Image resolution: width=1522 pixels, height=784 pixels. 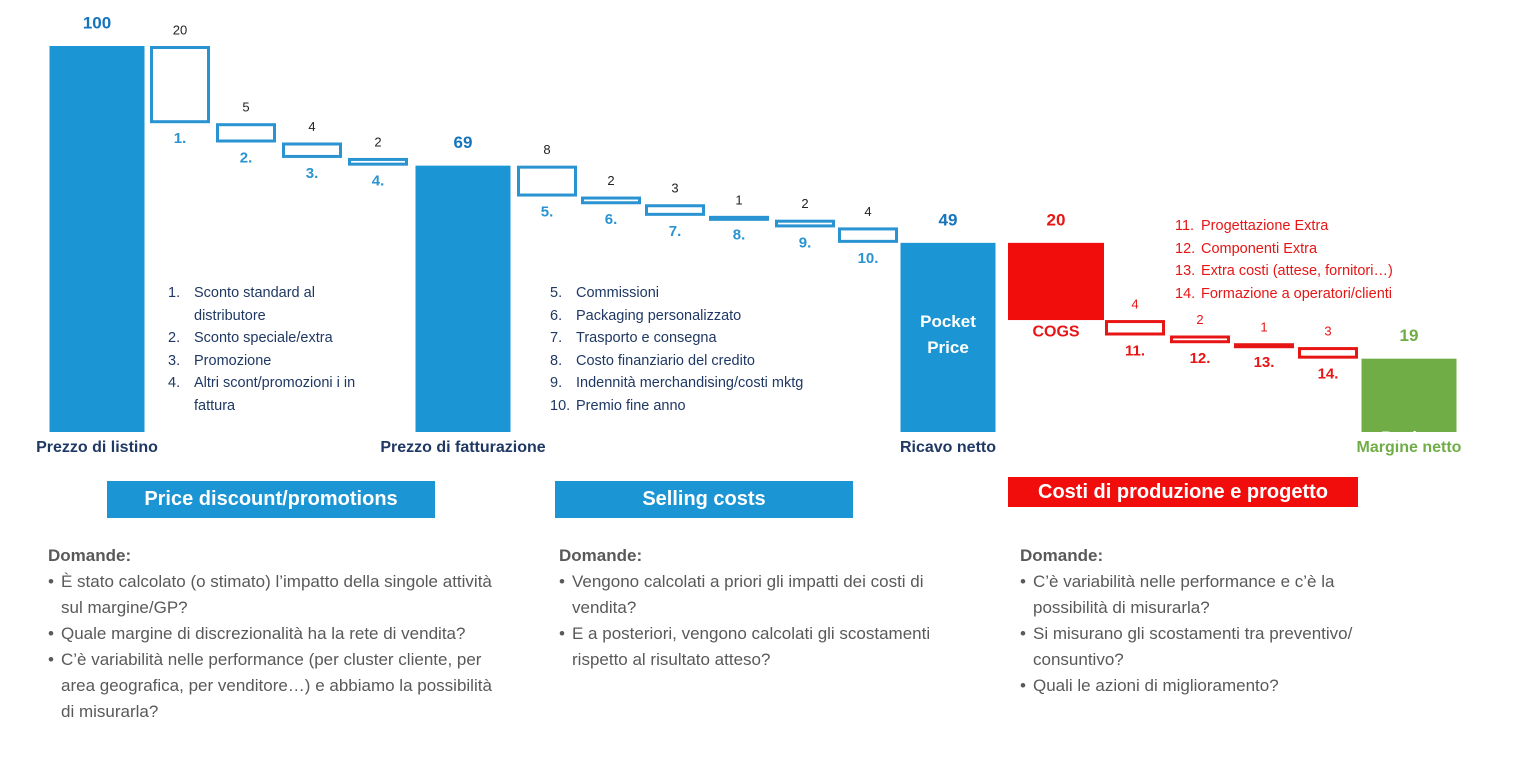 What do you see at coordinates (700, 338) in the screenshot?
I see `list-item: 7. Trasporto e consegna` at bounding box center [700, 338].